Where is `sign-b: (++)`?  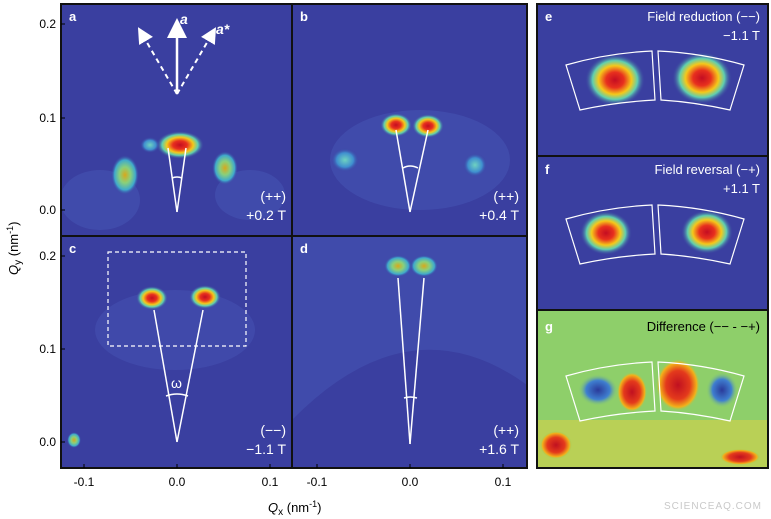
sign-b: (++) is located at coordinates (506, 196).